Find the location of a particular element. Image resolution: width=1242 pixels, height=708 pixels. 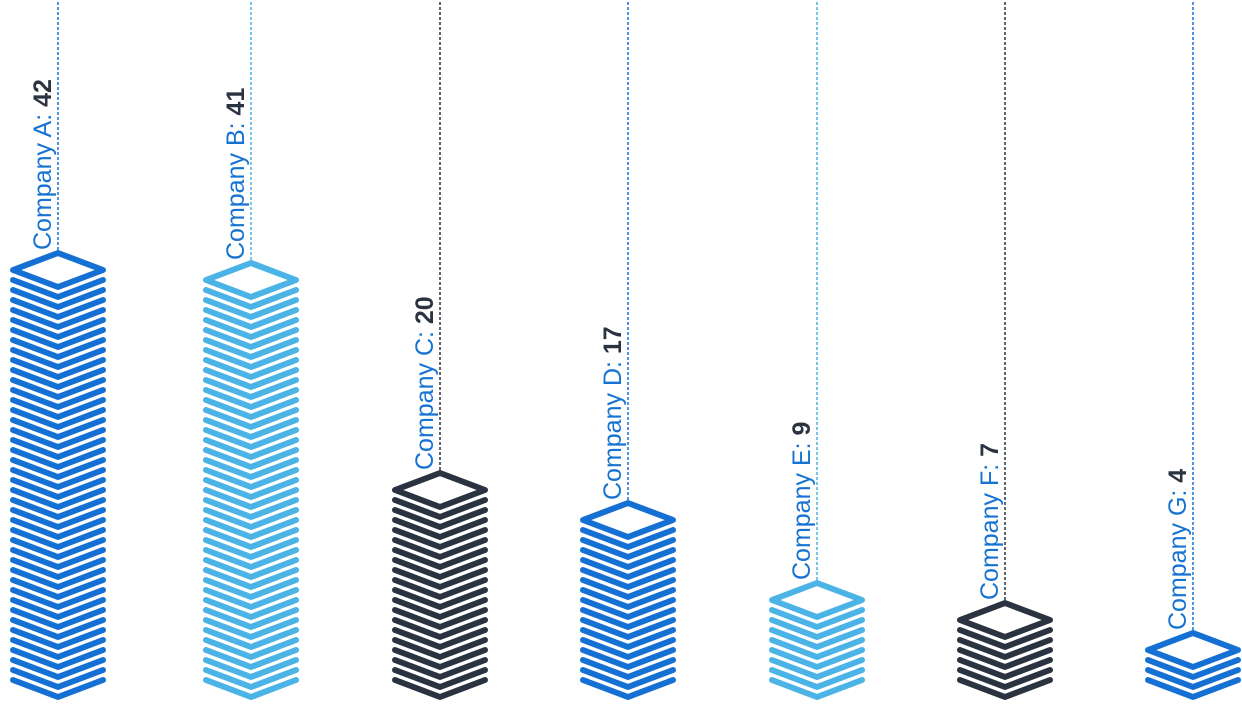

bar-label-value: 20 is located at coordinates (425, 310).